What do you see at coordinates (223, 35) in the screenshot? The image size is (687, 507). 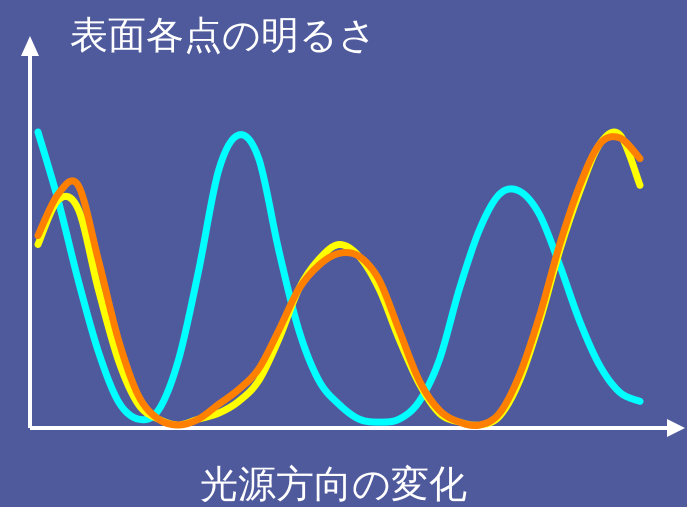 I see `chart-title: 表面各点の明るさ` at bounding box center [223, 35].